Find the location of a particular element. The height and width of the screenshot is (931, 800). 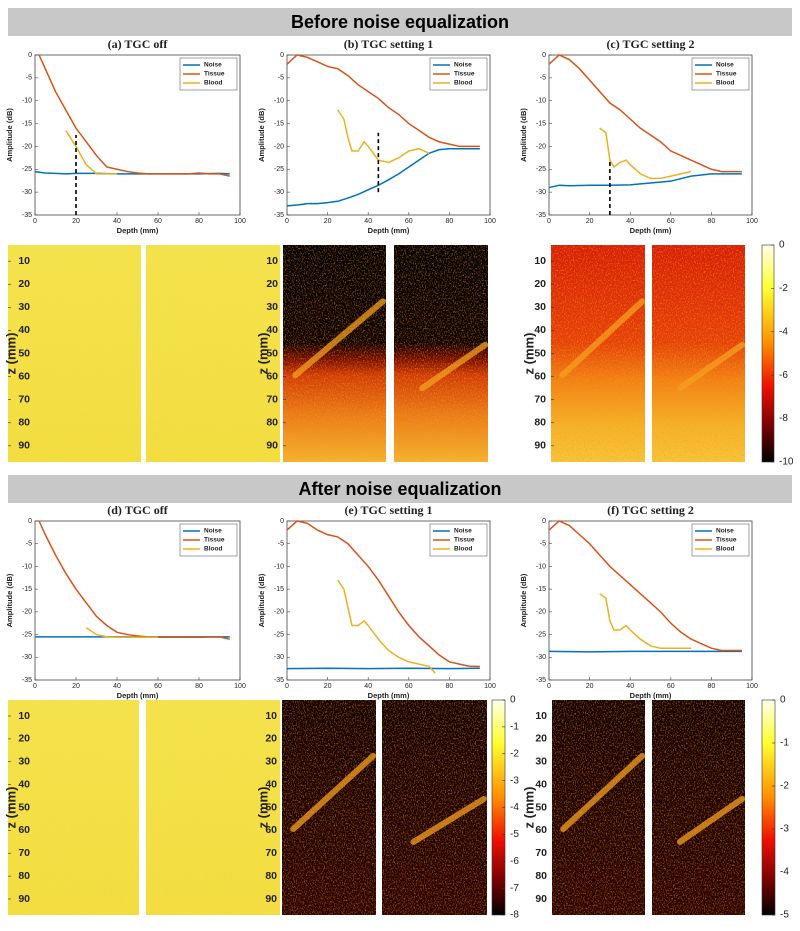

colorbar-tick-label: -3 is located at coordinates (514, 780).